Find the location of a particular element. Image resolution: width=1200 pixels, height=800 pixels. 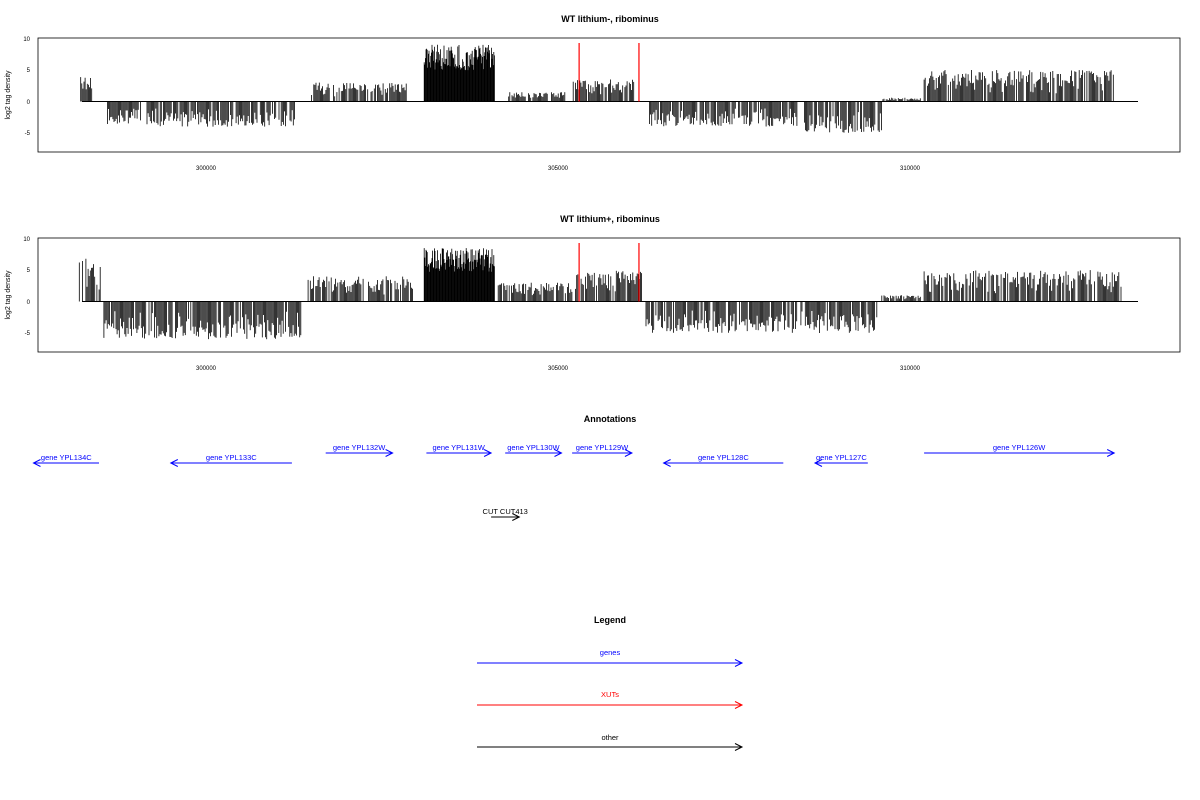

feature-label: gene YPL127C is located at coordinates (841, 457).